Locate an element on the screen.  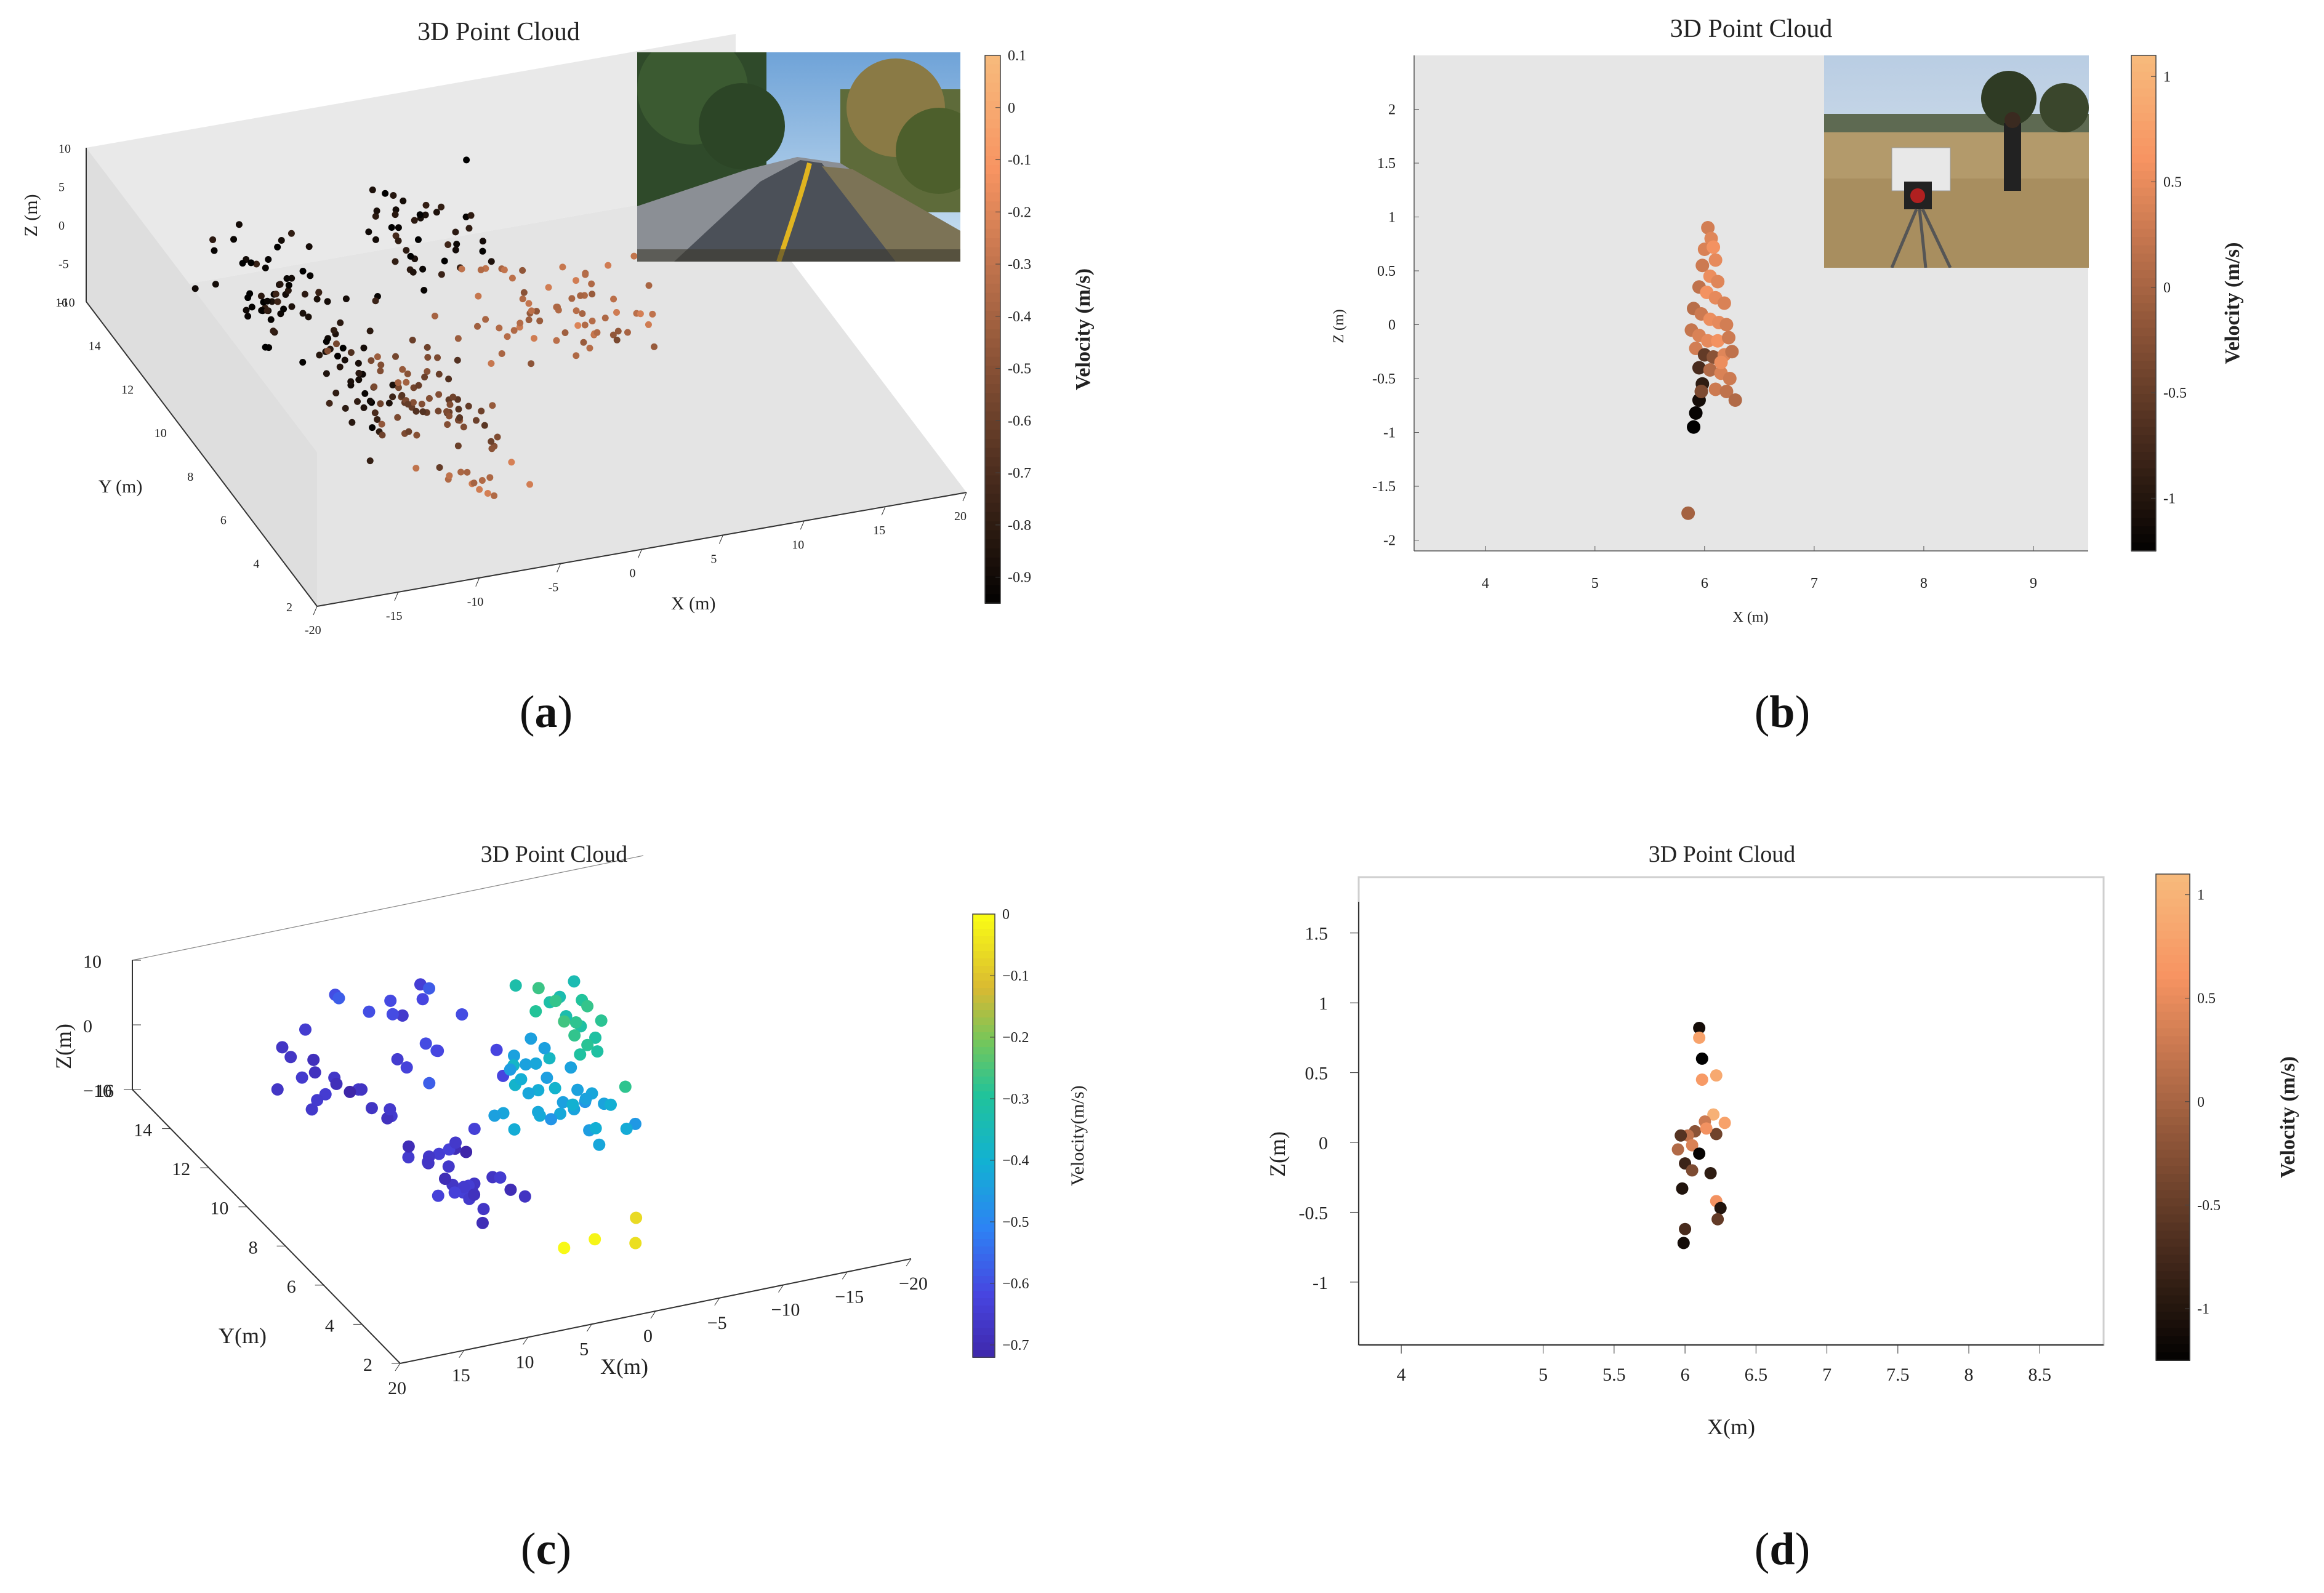
x-axis-label: X(m) is located at coordinates (624, 1366).